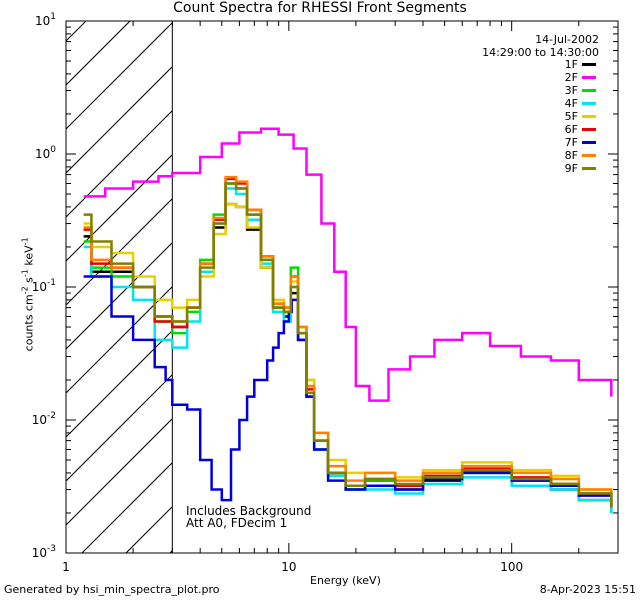 The image size is (640, 600). What do you see at coordinates (580, 168) in the screenshot?
I see `legend-entry-9F: 9F` at bounding box center [580, 168].